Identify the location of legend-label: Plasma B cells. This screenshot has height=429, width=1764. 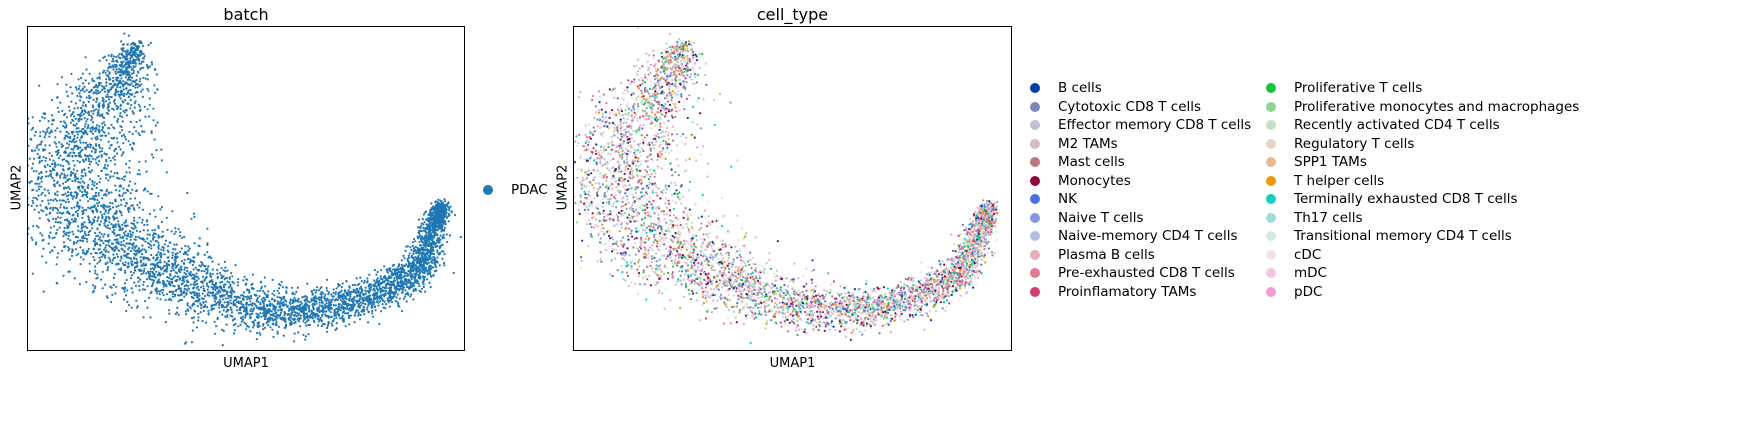
(1106, 254).